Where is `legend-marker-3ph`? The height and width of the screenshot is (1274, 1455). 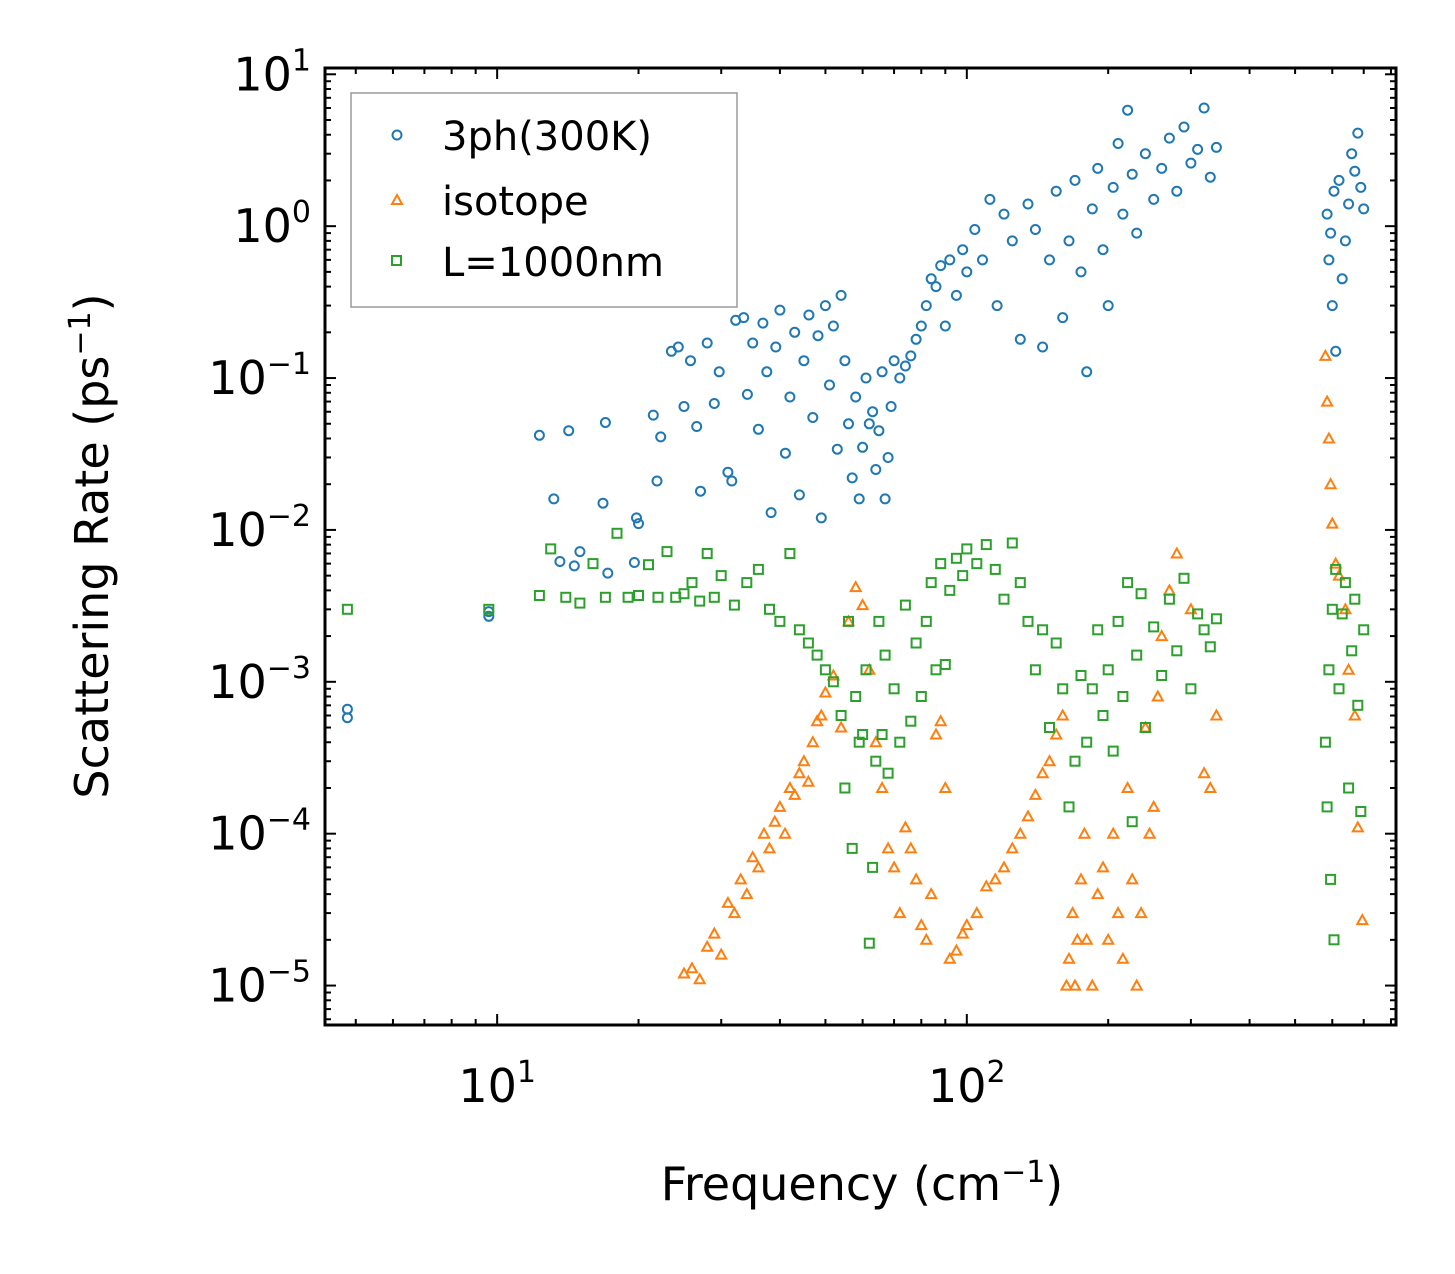 legend-marker-3ph is located at coordinates (397, 135).